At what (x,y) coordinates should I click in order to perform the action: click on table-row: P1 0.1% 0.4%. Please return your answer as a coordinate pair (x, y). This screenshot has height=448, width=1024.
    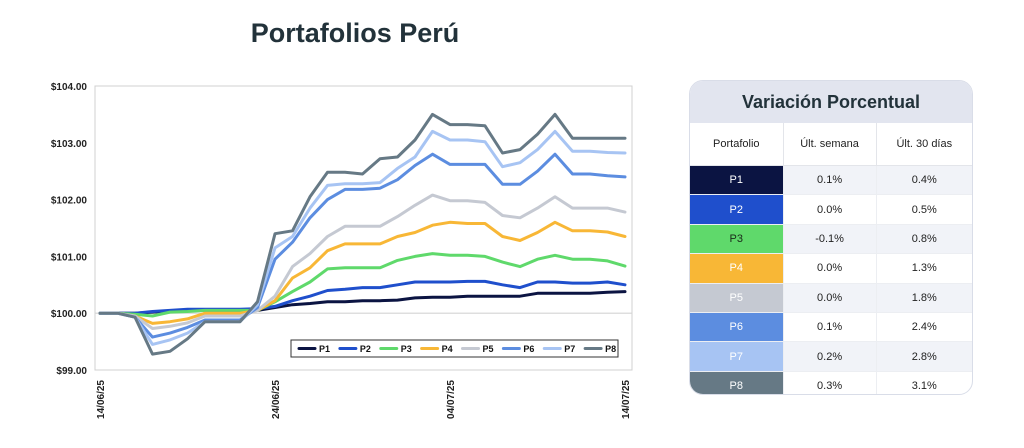
    Looking at the image, I should click on (831, 180).